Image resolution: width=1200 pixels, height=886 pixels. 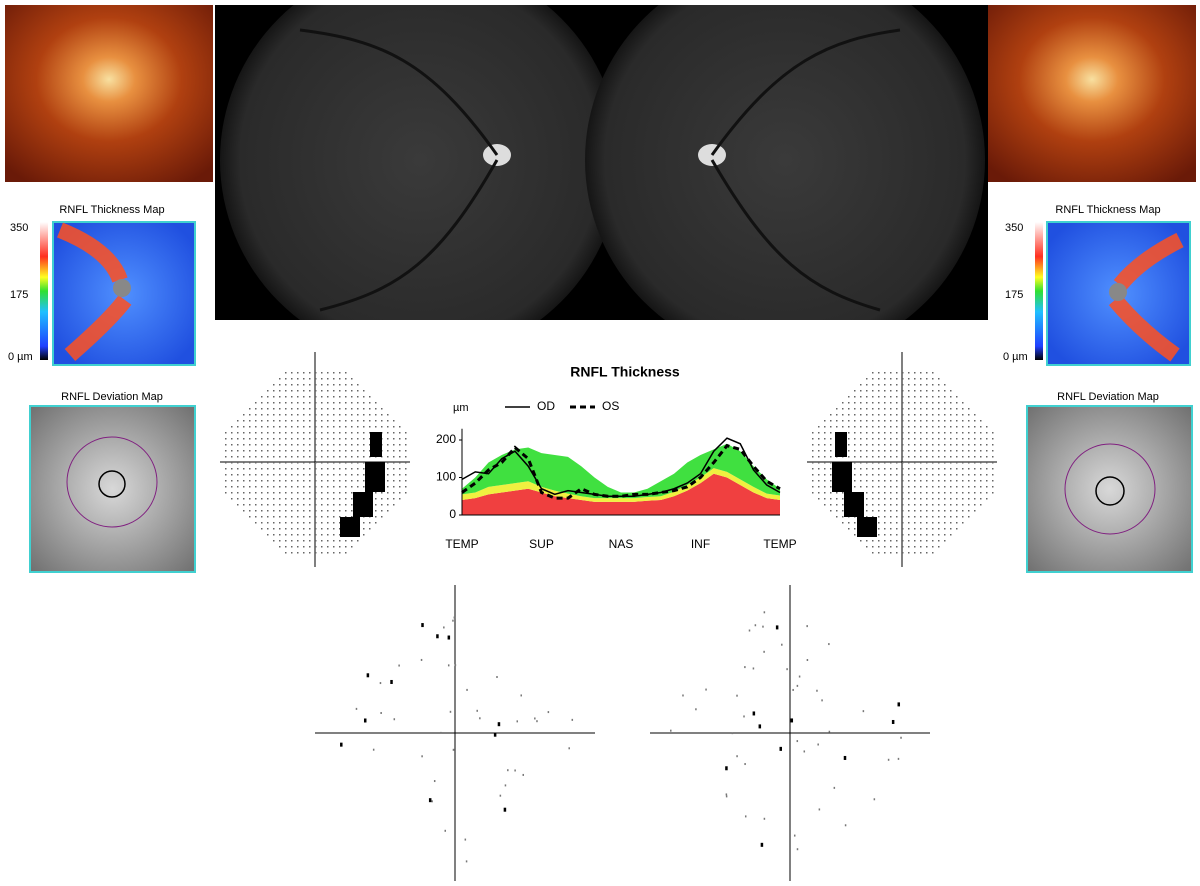 I want to click on defect, so click(x=350, y=527).